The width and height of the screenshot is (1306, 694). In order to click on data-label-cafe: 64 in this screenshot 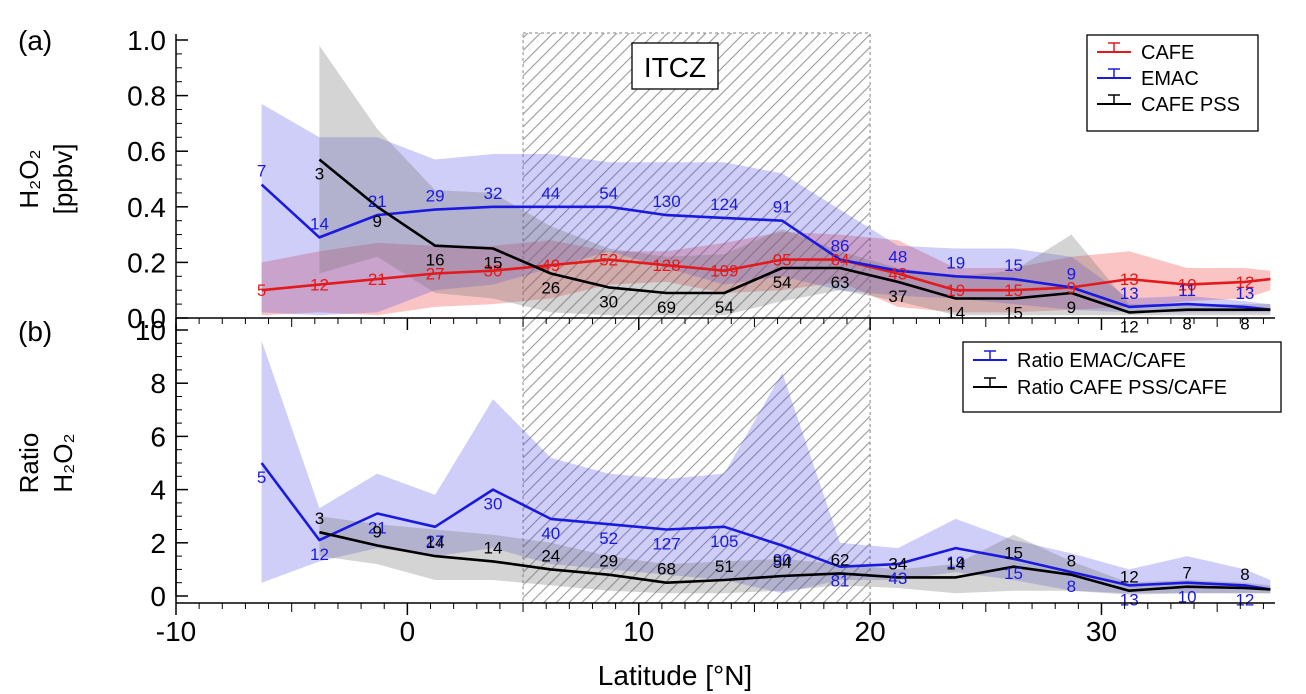, I will do `click(840, 260)`.